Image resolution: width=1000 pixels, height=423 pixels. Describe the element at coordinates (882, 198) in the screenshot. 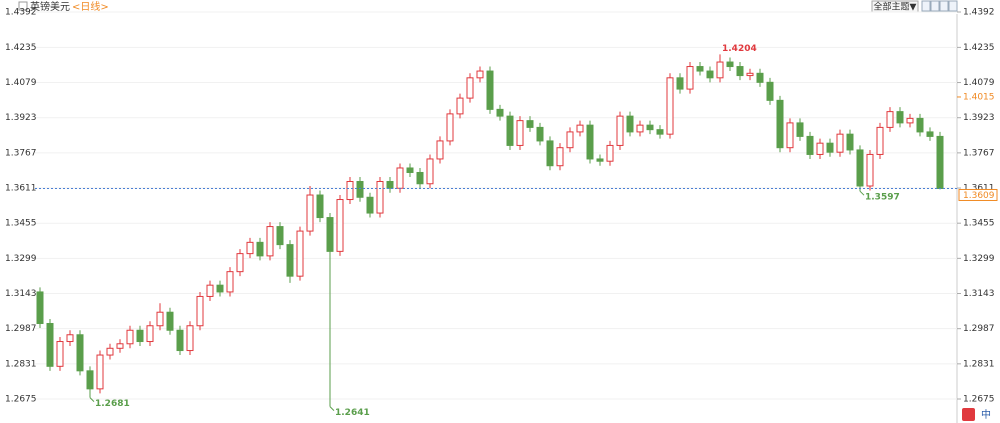

I see `low-annotation: 1.3597` at that location.